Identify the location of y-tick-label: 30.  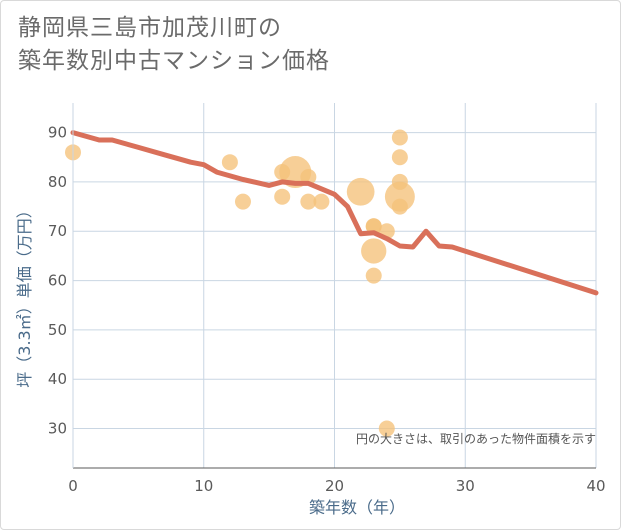
(57, 429).